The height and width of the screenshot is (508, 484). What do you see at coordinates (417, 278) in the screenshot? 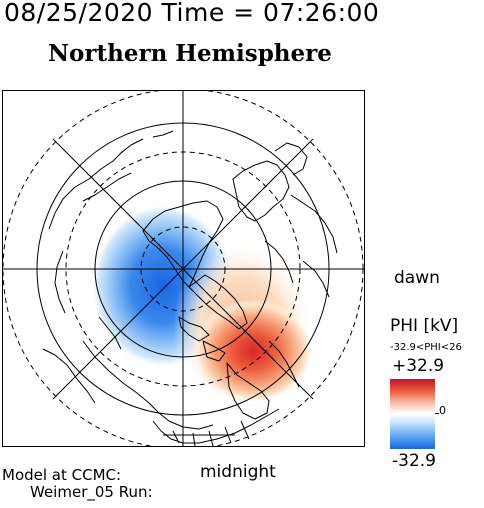
I see `dawn-label: dawn` at bounding box center [417, 278].